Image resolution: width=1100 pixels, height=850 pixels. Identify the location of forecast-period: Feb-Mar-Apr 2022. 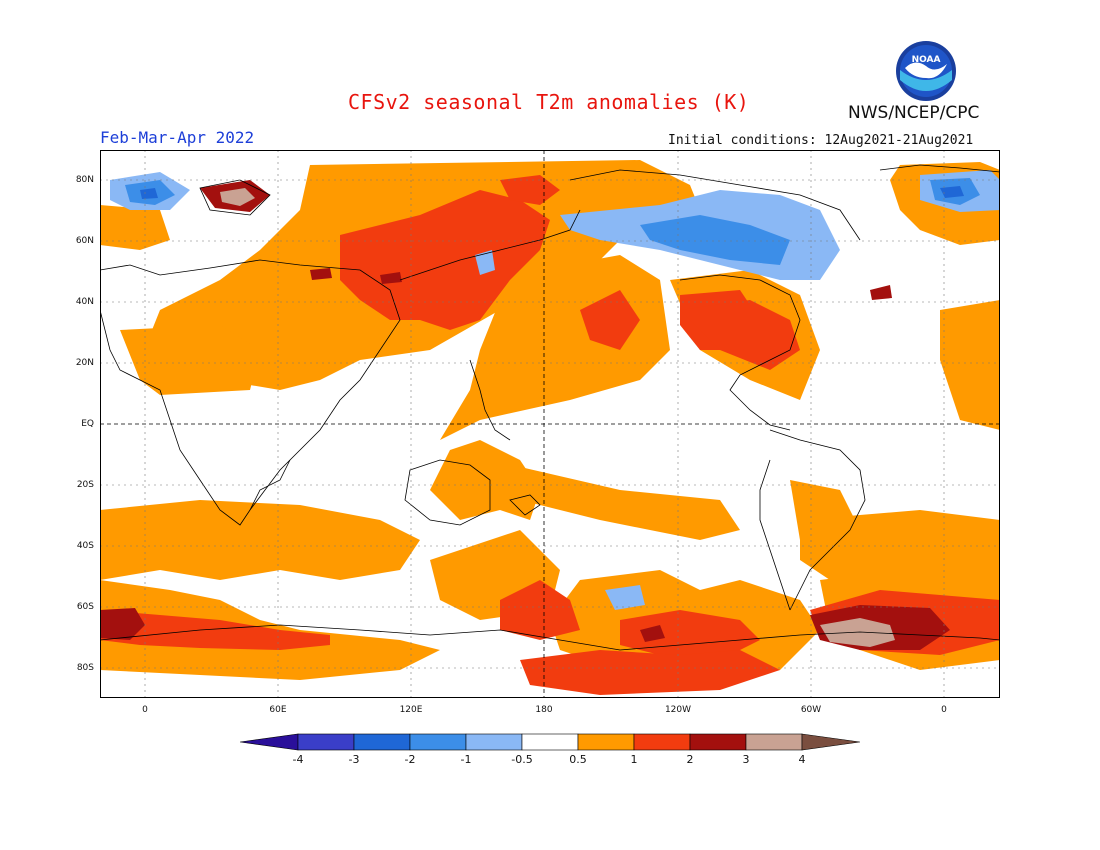
(177, 137).